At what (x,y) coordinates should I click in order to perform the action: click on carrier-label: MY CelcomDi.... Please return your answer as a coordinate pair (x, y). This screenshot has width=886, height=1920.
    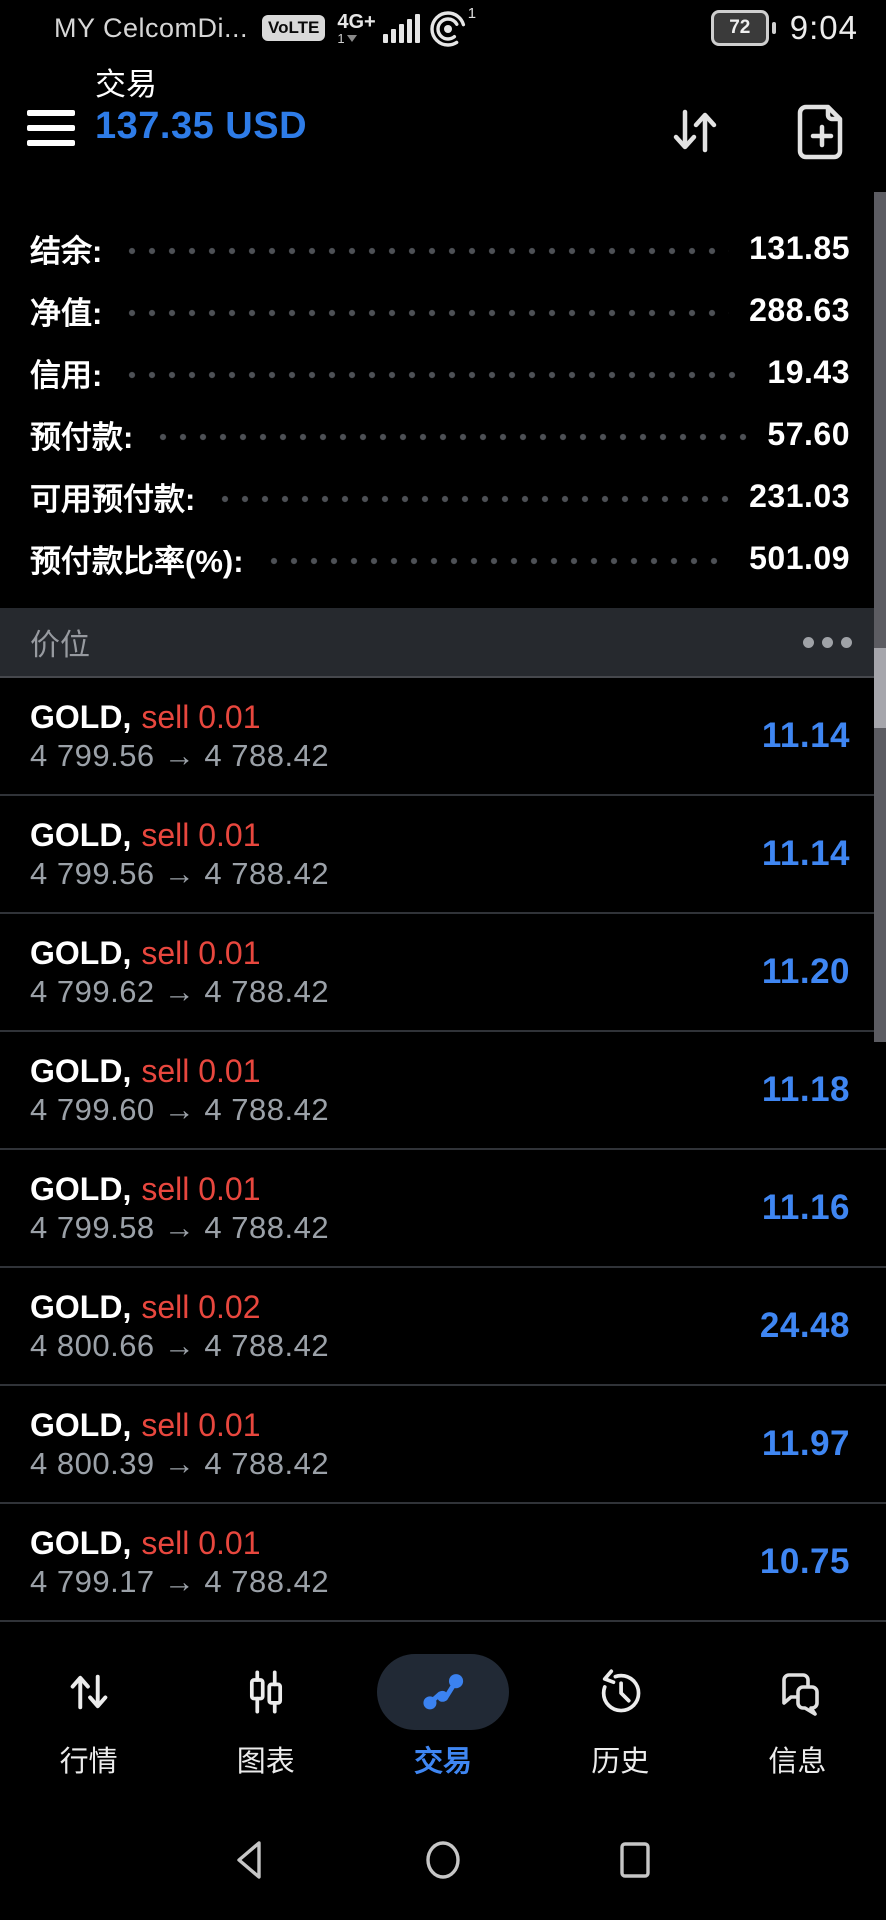
    Looking at the image, I should click on (151, 27).